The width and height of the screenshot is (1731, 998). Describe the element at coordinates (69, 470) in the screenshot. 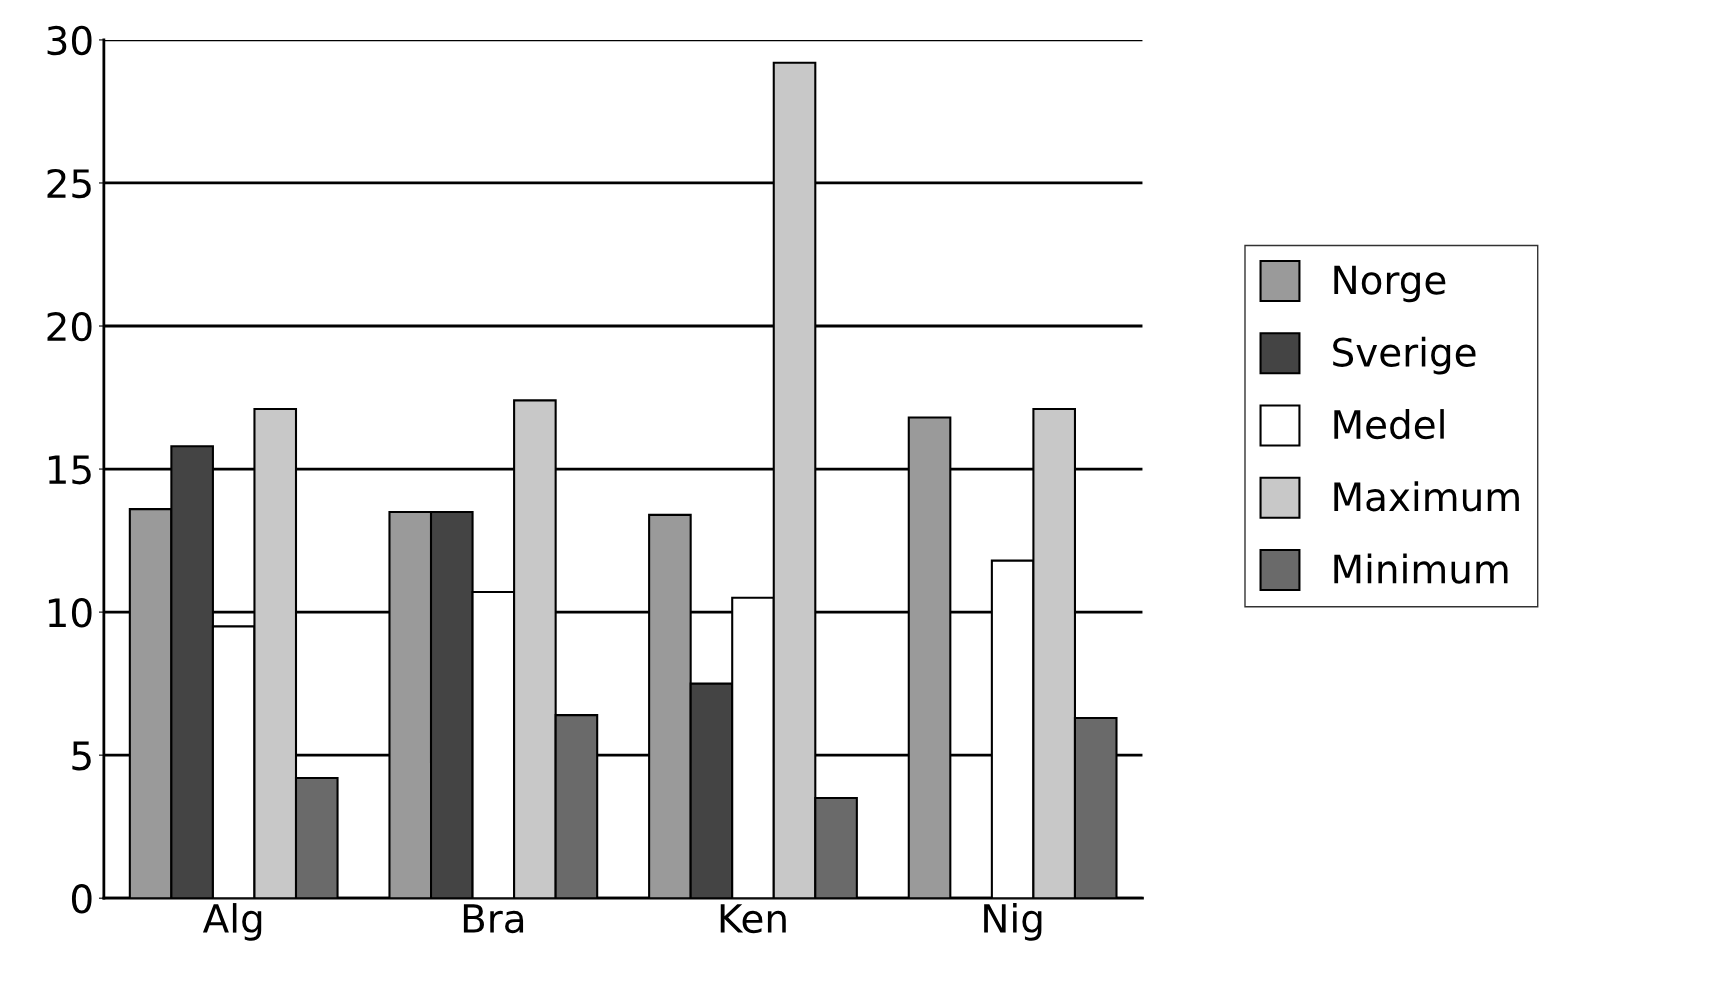

I see `y-tick-label: 15` at that location.